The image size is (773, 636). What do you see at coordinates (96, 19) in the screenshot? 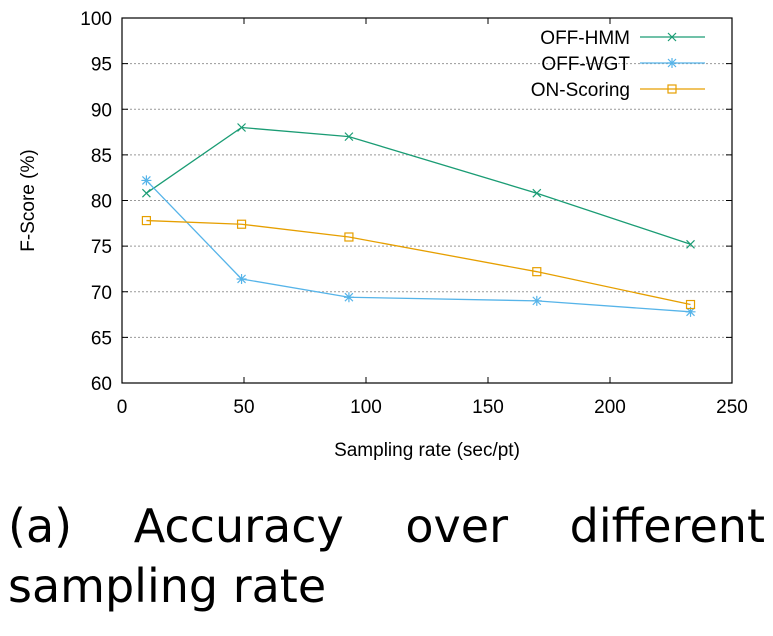
I see `y-tick-label: 100` at bounding box center [96, 19].